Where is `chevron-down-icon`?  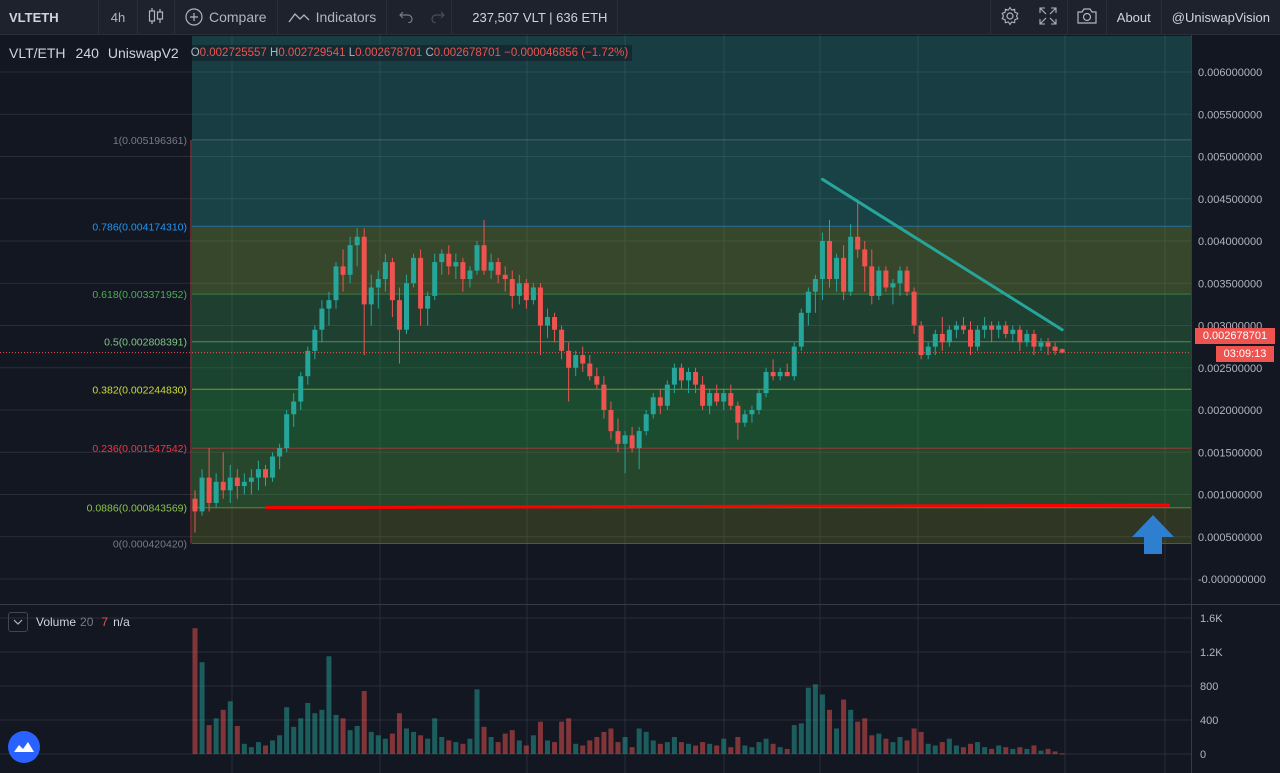
chevron-down-icon is located at coordinates (18, 622).